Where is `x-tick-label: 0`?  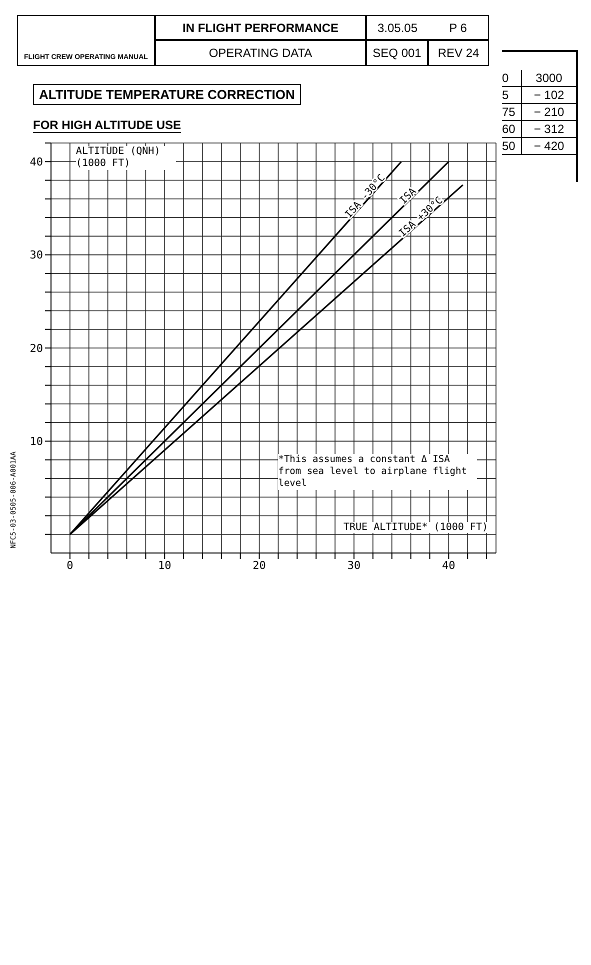
x-tick-label: 0 is located at coordinates (70, 565).